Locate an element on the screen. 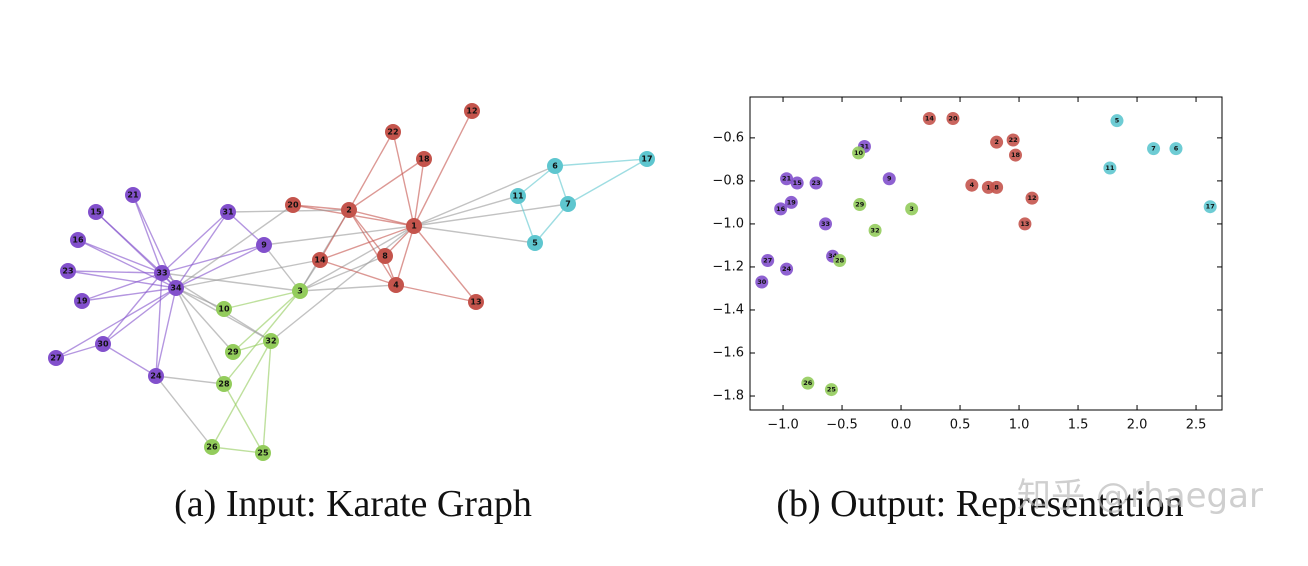  x-tick-label: 0.5 is located at coordinates (960, 425).